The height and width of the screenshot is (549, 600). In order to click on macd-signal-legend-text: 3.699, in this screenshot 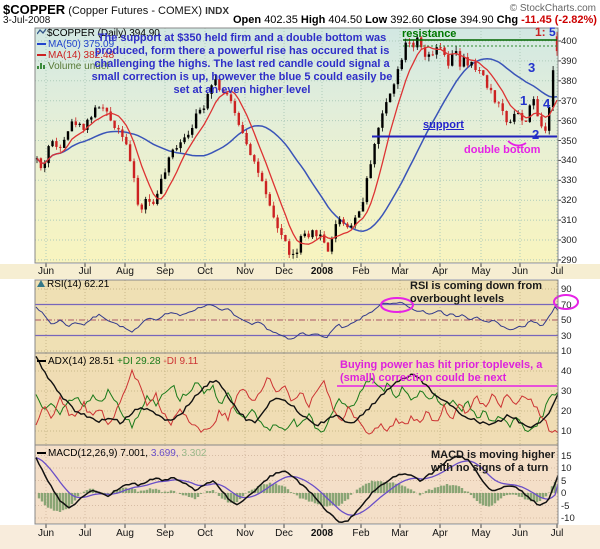, I will do `click(164, 453)`.